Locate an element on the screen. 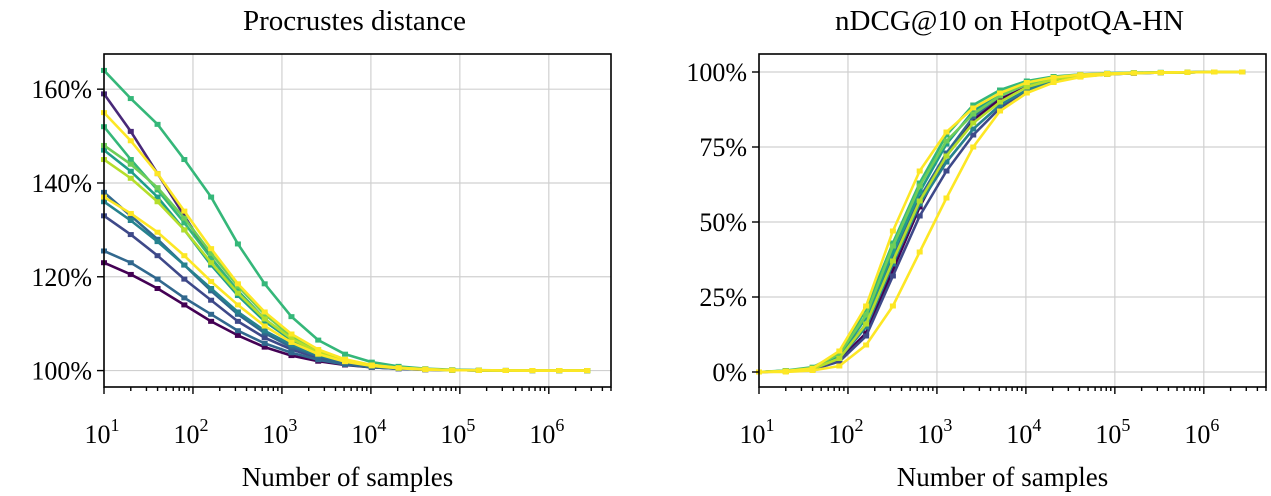  x-tick-label: 10¹ is located at coordinates (757, 432).